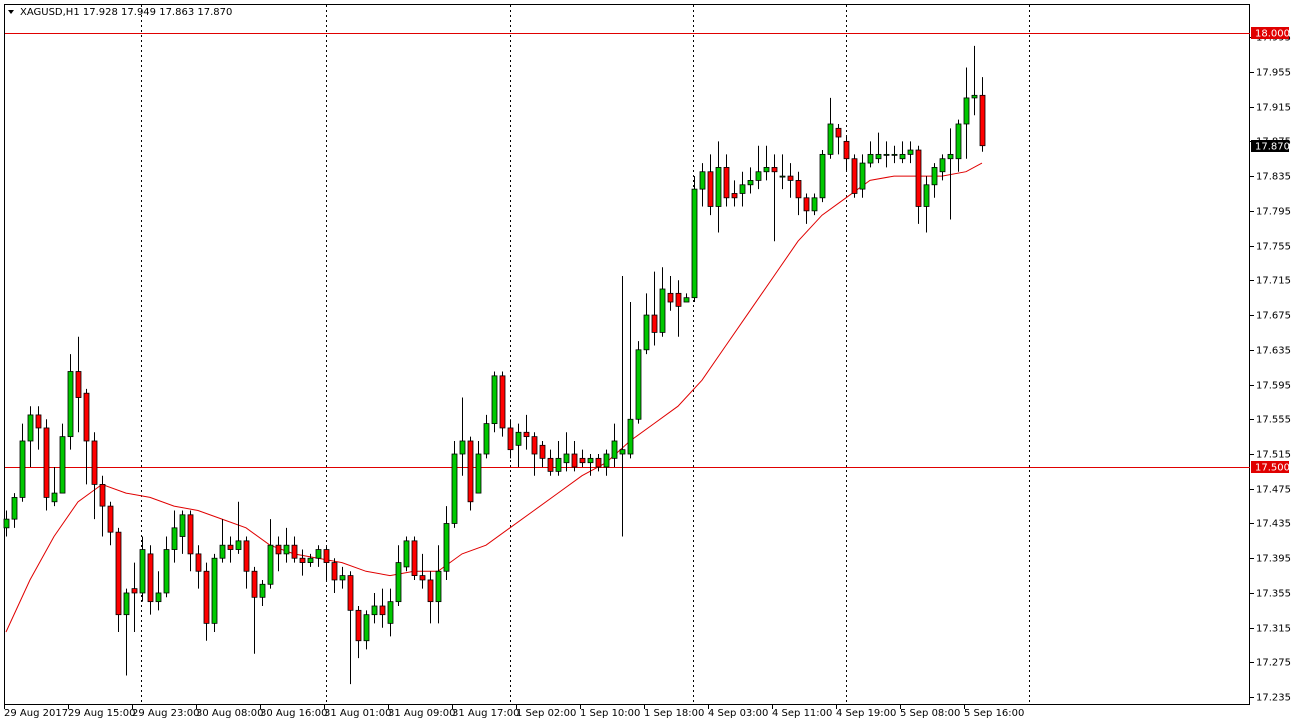  Describe the element at coordinates (421, 713) in the screenshot. I see `x-tick-label: 31 Aug 09:00` at that location.